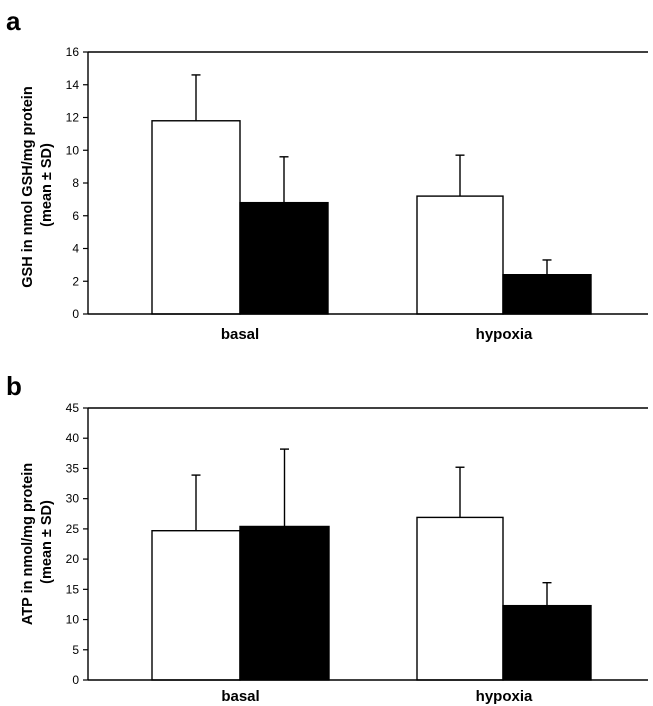 Image resolution: width=653 pixels, height=706 pixels. What do you see at coordinates (73, 408) in the screenshot?
I see `y-tick-label: 45` at bounding box center [73, 408].